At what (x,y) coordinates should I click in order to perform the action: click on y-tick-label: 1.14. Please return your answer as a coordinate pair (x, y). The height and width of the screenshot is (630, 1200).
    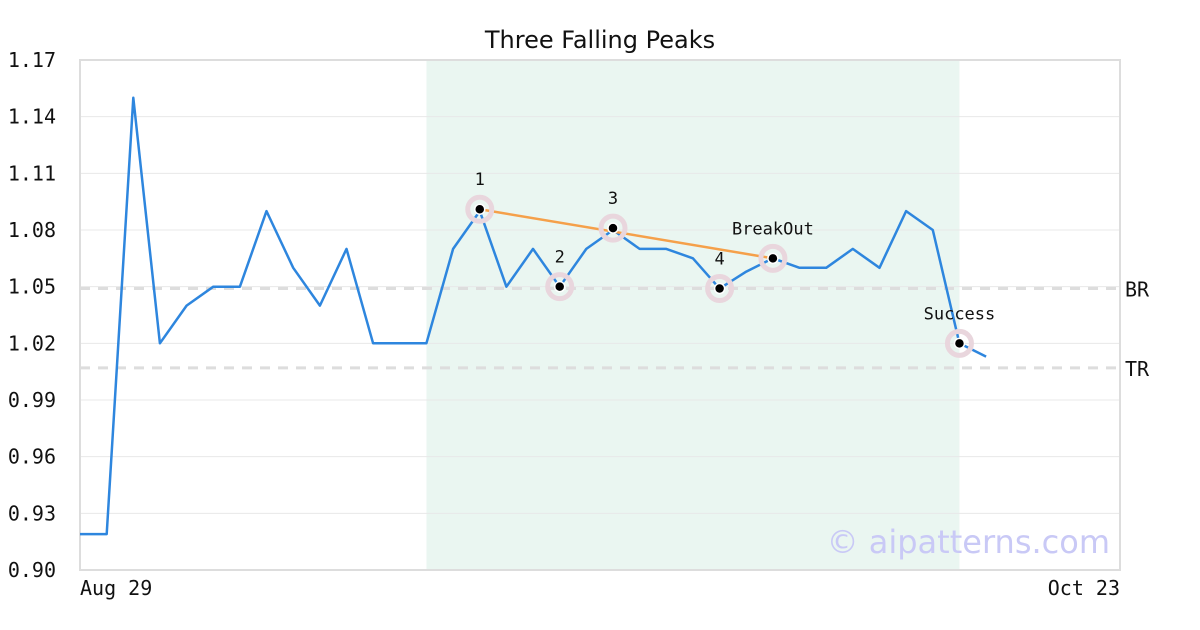
    Looking at the image, I should click on (32, 117).